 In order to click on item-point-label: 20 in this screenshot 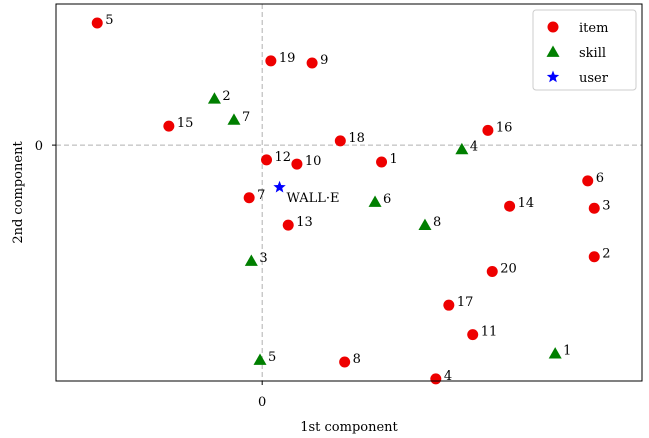, I will do `click(508, 268)`.